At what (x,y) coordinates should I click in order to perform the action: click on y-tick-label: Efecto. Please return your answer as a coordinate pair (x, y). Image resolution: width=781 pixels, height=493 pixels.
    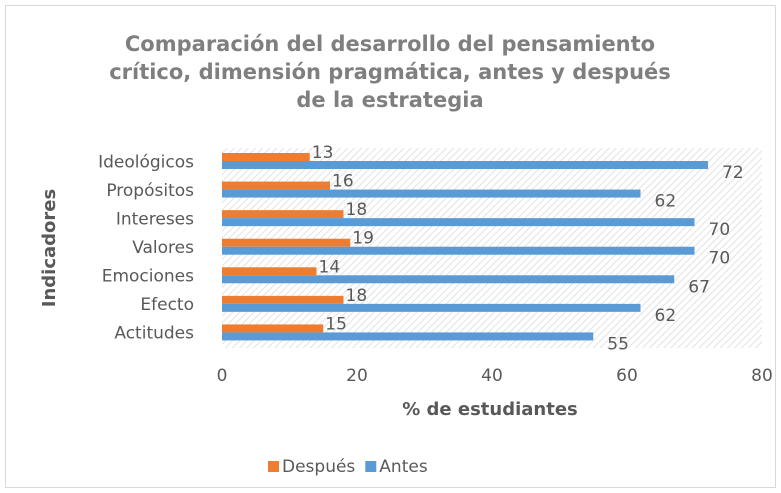
    Looking at the image, I should click on (167, 305).